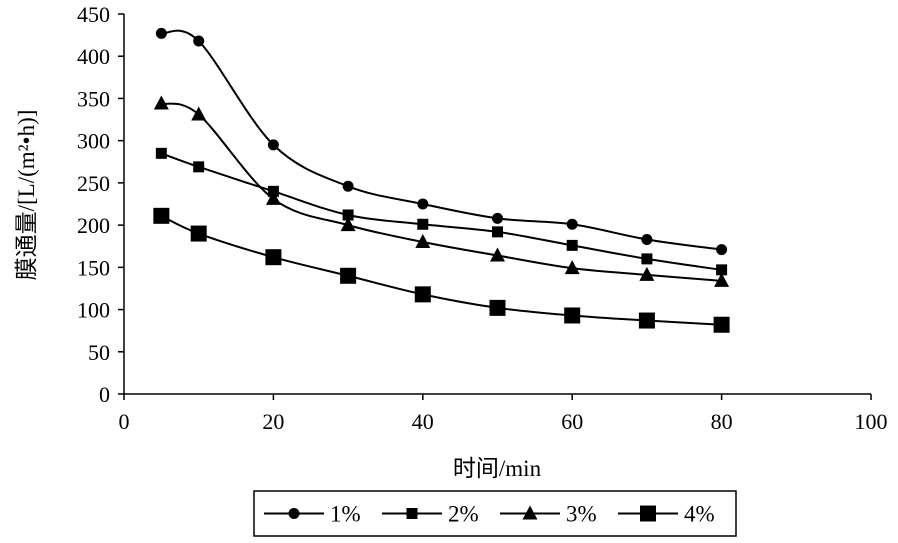  I want to click on y-tick-label: 100, so click(93, 310).